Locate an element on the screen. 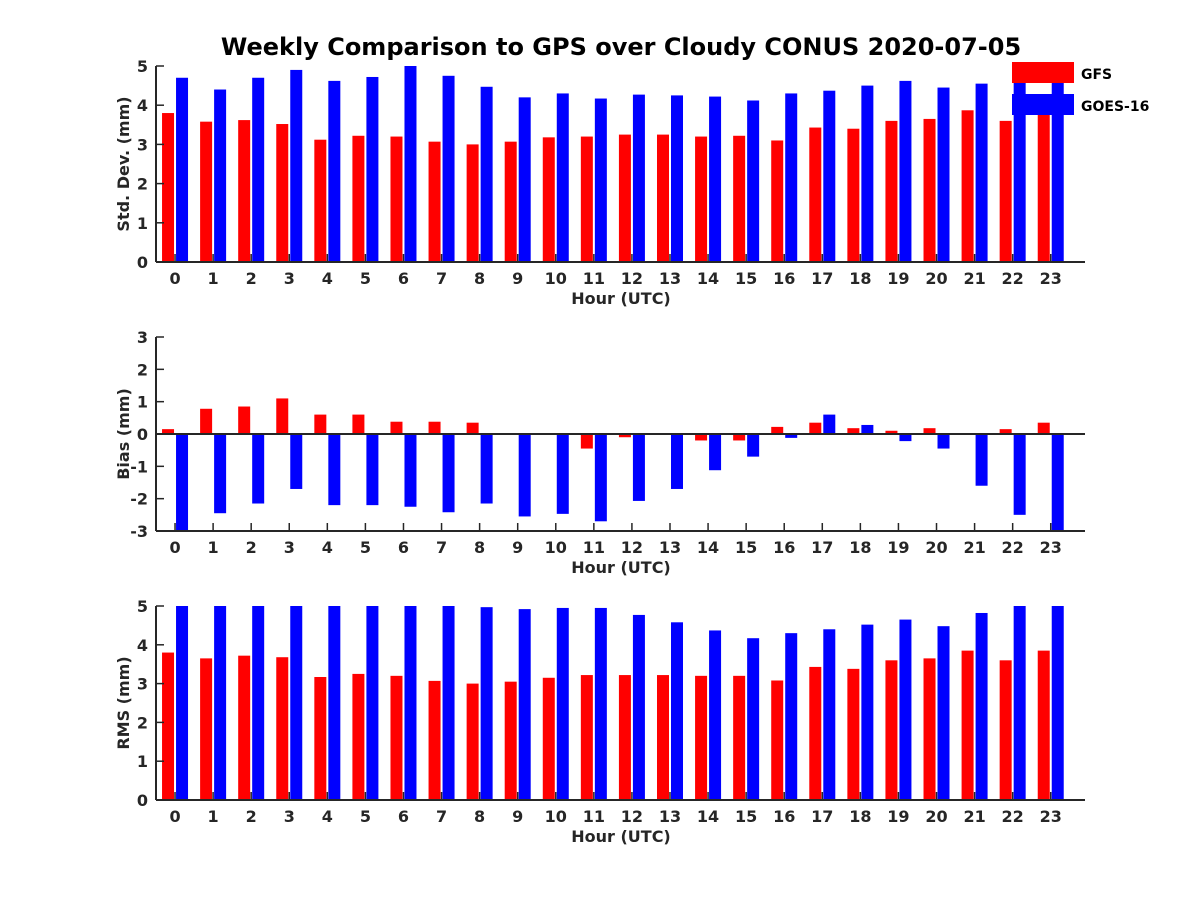 This screenshot has width=1200, height=900. x-axis-label: Hour (UTC) is located at coordinates (621, 298).